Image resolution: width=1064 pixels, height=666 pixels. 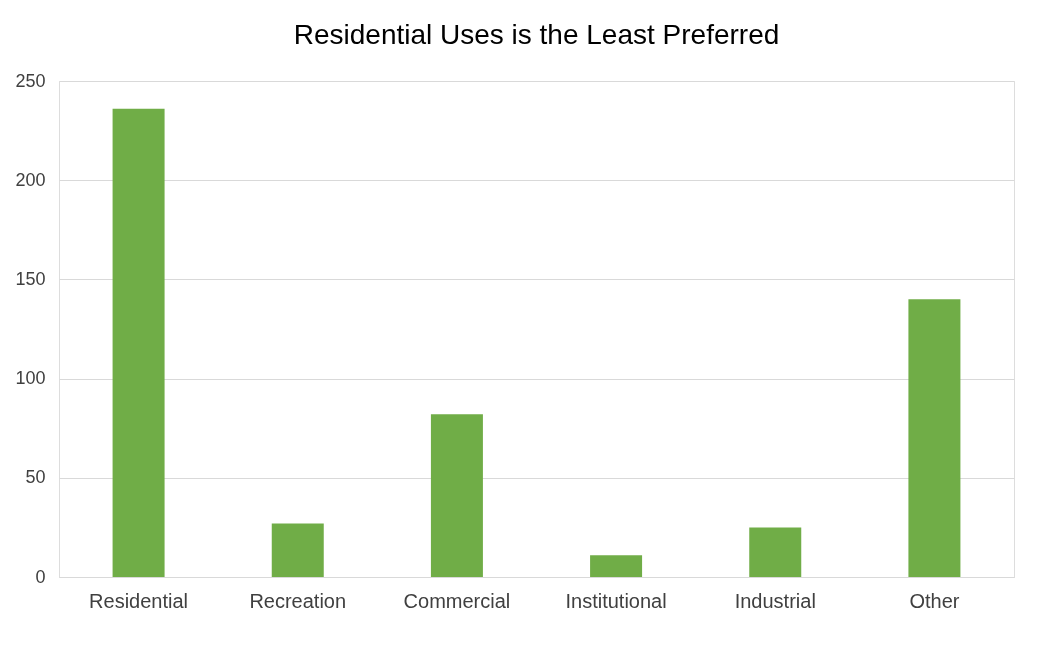 What do you see at coordinates (35, 477) in the screenshot?
I see `y-tick-label: 50` at bounding box center [35, 477].